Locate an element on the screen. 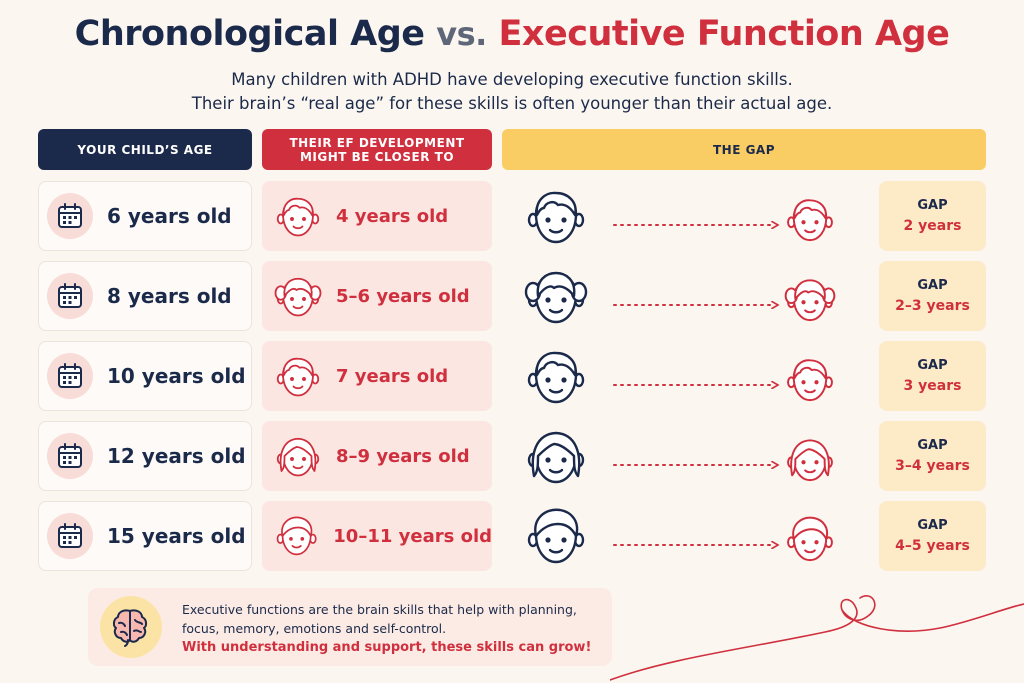 Image resolution: width=1024 pixels, height=683 pixels. age-row: 15 years old 10–11 years old GAP 4–5 years is located at coordinates (512, 541).